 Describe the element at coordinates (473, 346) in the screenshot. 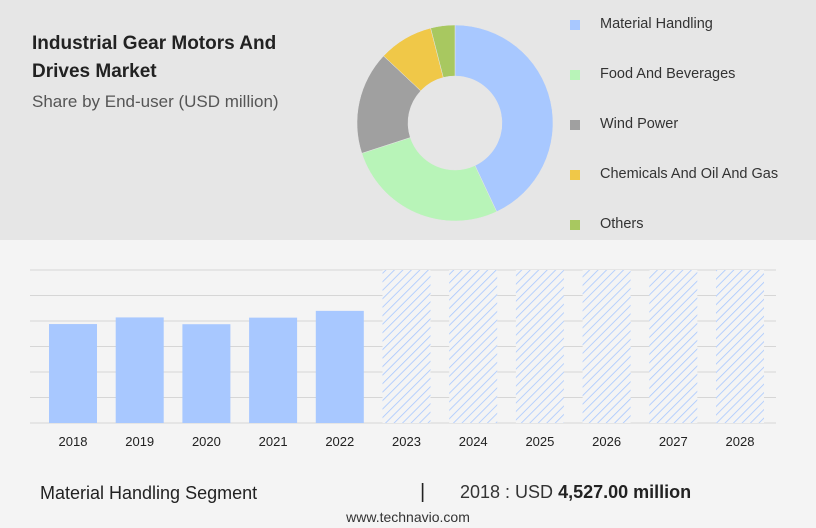

I see `forecast-bar-2024` at that location.